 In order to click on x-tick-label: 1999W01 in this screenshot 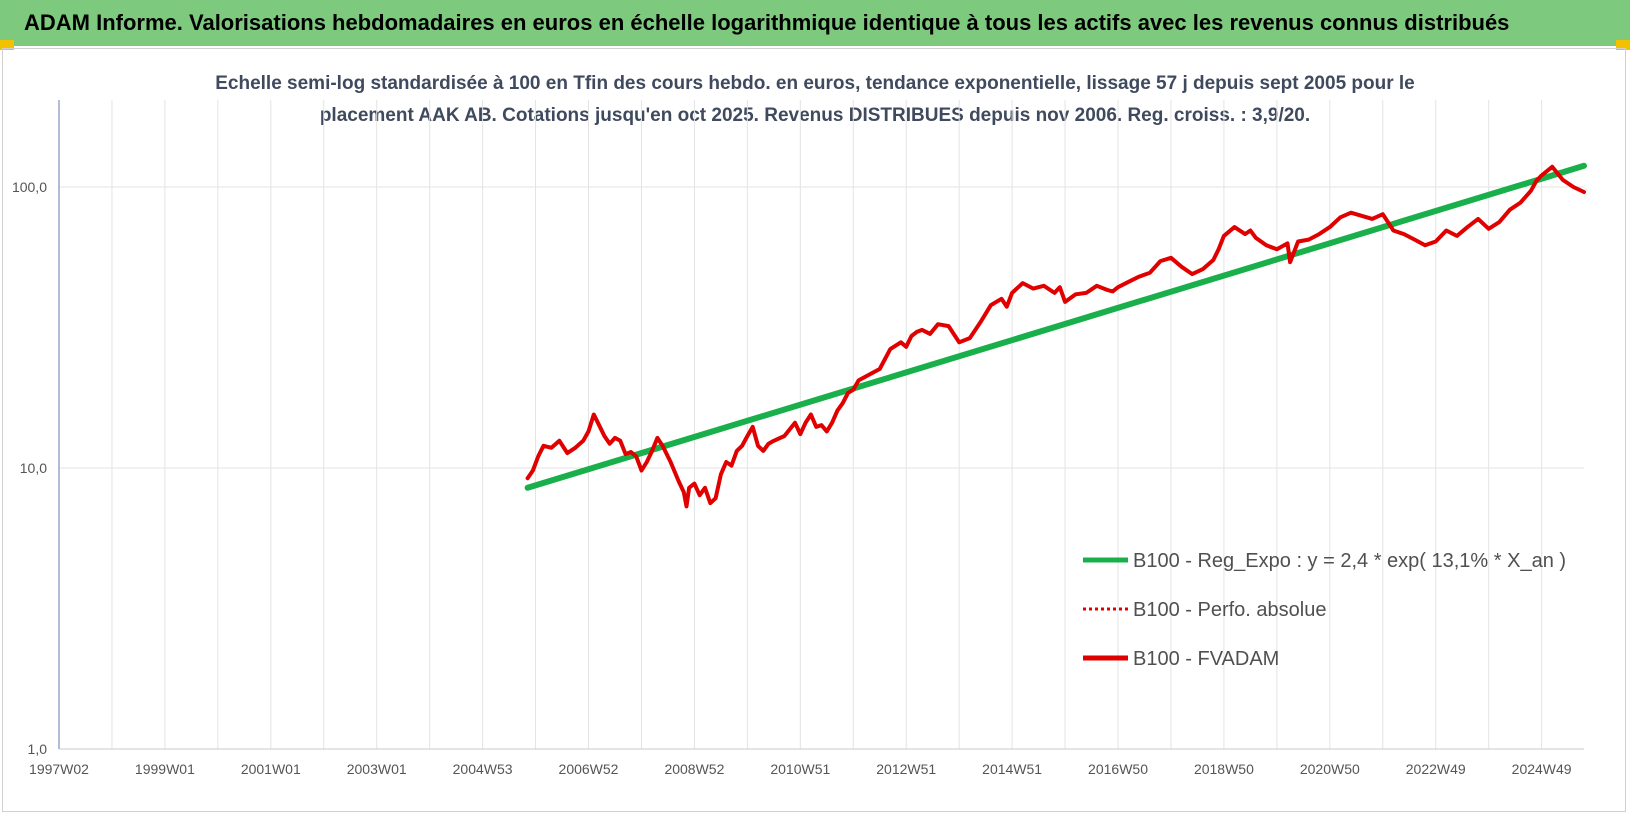, I will do `click(165, 769)`.